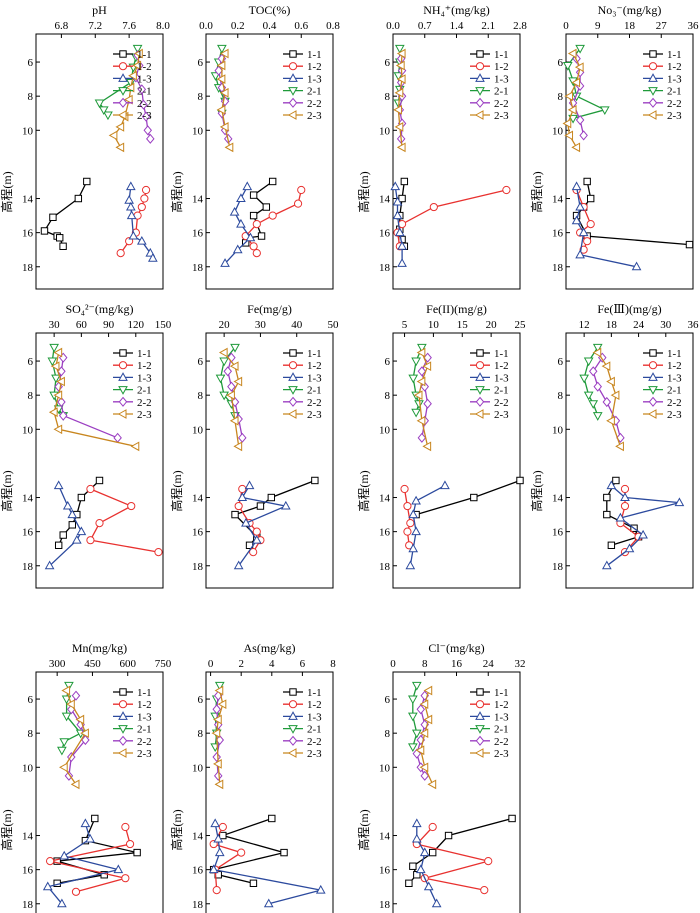  I want to click on x-tick-label: 120, so click(136, 325).